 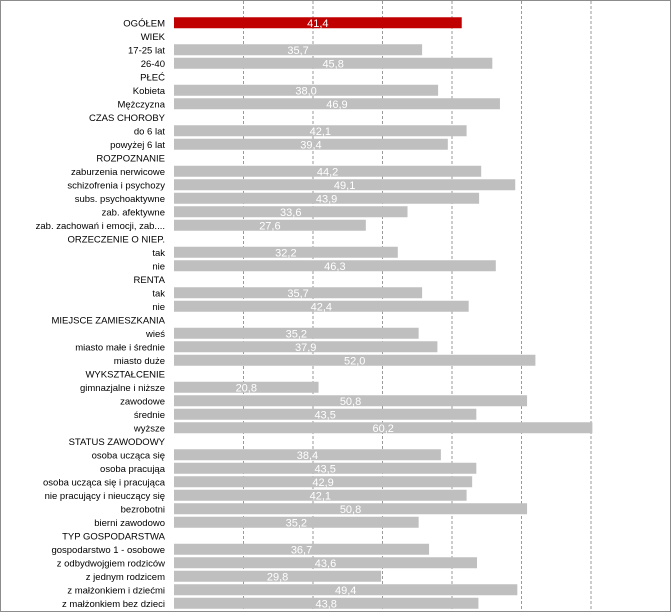 I want to click on value-label: 33,6, so click(x=290, y=213).